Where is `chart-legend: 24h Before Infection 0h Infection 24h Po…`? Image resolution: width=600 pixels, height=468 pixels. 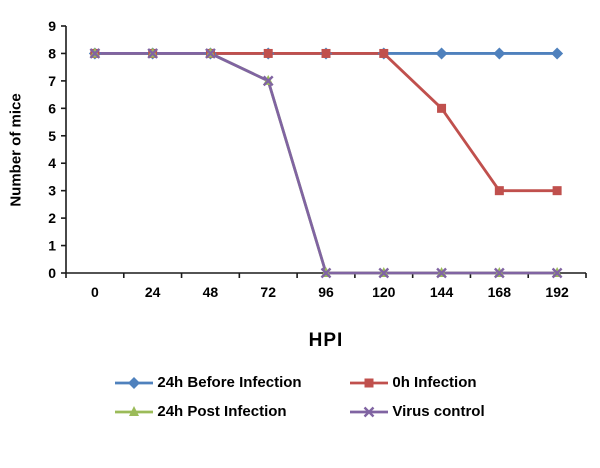 chart-legend: 24h Before Infection 0h Infection 24h Po… is located at coordinates (300, 397).